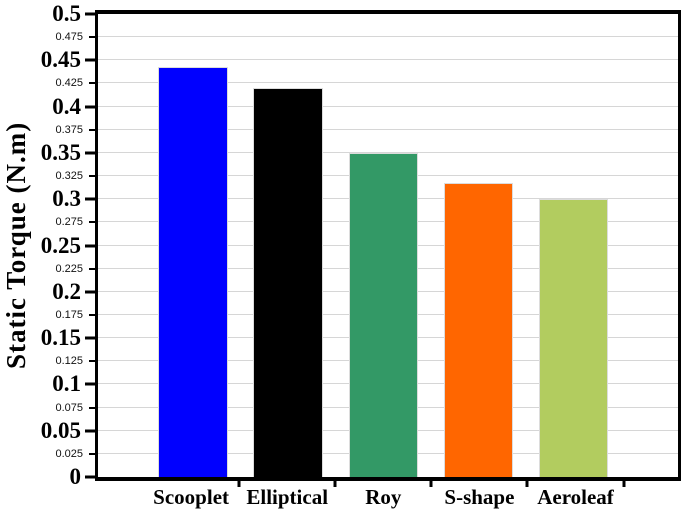  I want to click on bar-roy, so click(383, 314).